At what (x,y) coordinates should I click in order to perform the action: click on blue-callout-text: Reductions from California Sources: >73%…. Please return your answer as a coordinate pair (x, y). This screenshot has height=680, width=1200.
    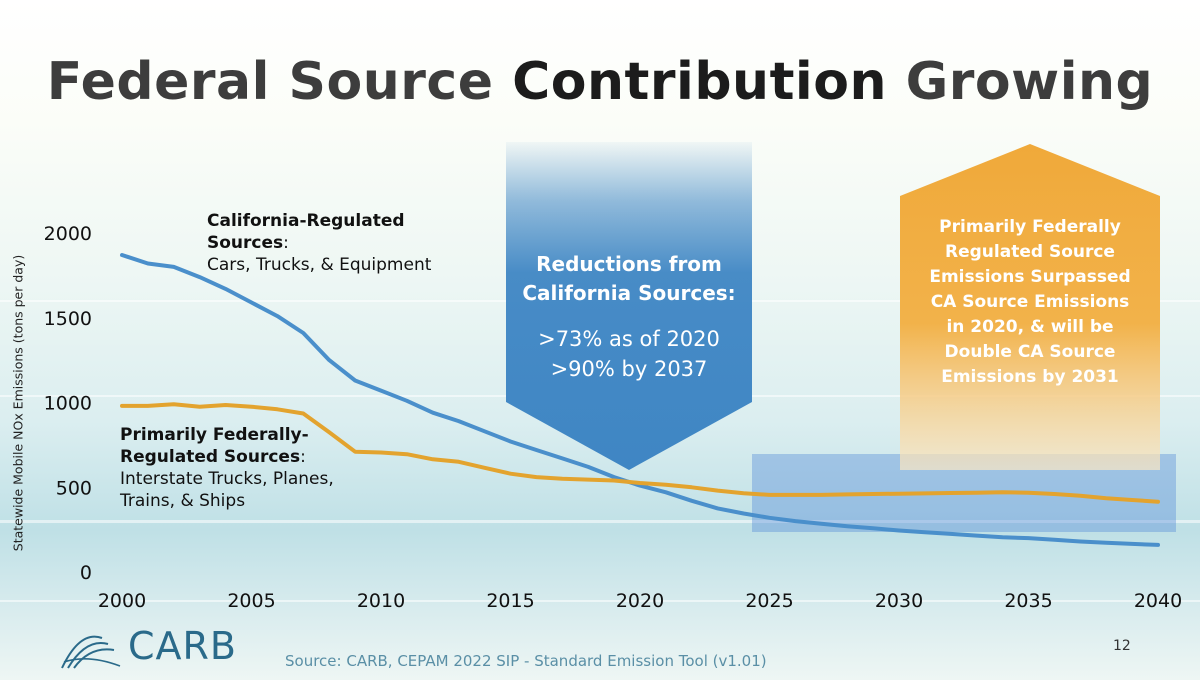
    Looking at the image, I should click on (629, 317).